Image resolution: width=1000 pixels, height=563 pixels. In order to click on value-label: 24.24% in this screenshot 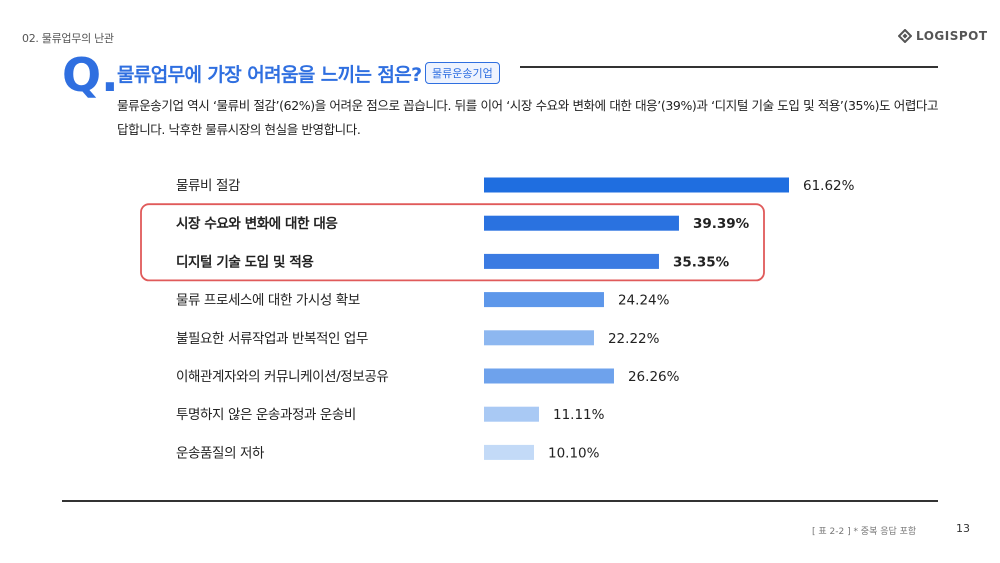, I will do `click(644, 301)`.